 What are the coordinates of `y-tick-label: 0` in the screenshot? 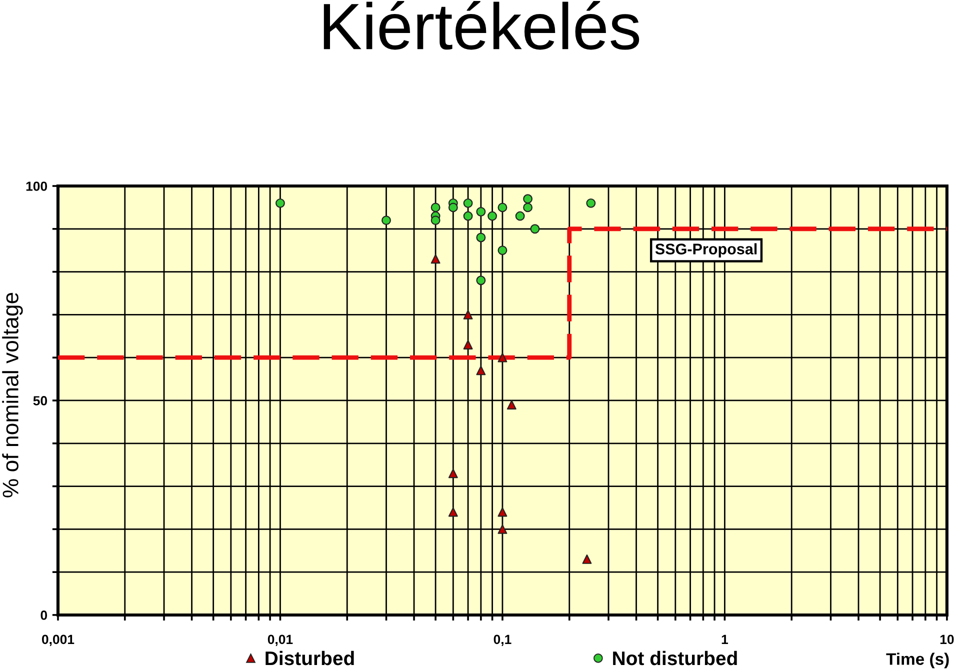 It's located at (44, 615).